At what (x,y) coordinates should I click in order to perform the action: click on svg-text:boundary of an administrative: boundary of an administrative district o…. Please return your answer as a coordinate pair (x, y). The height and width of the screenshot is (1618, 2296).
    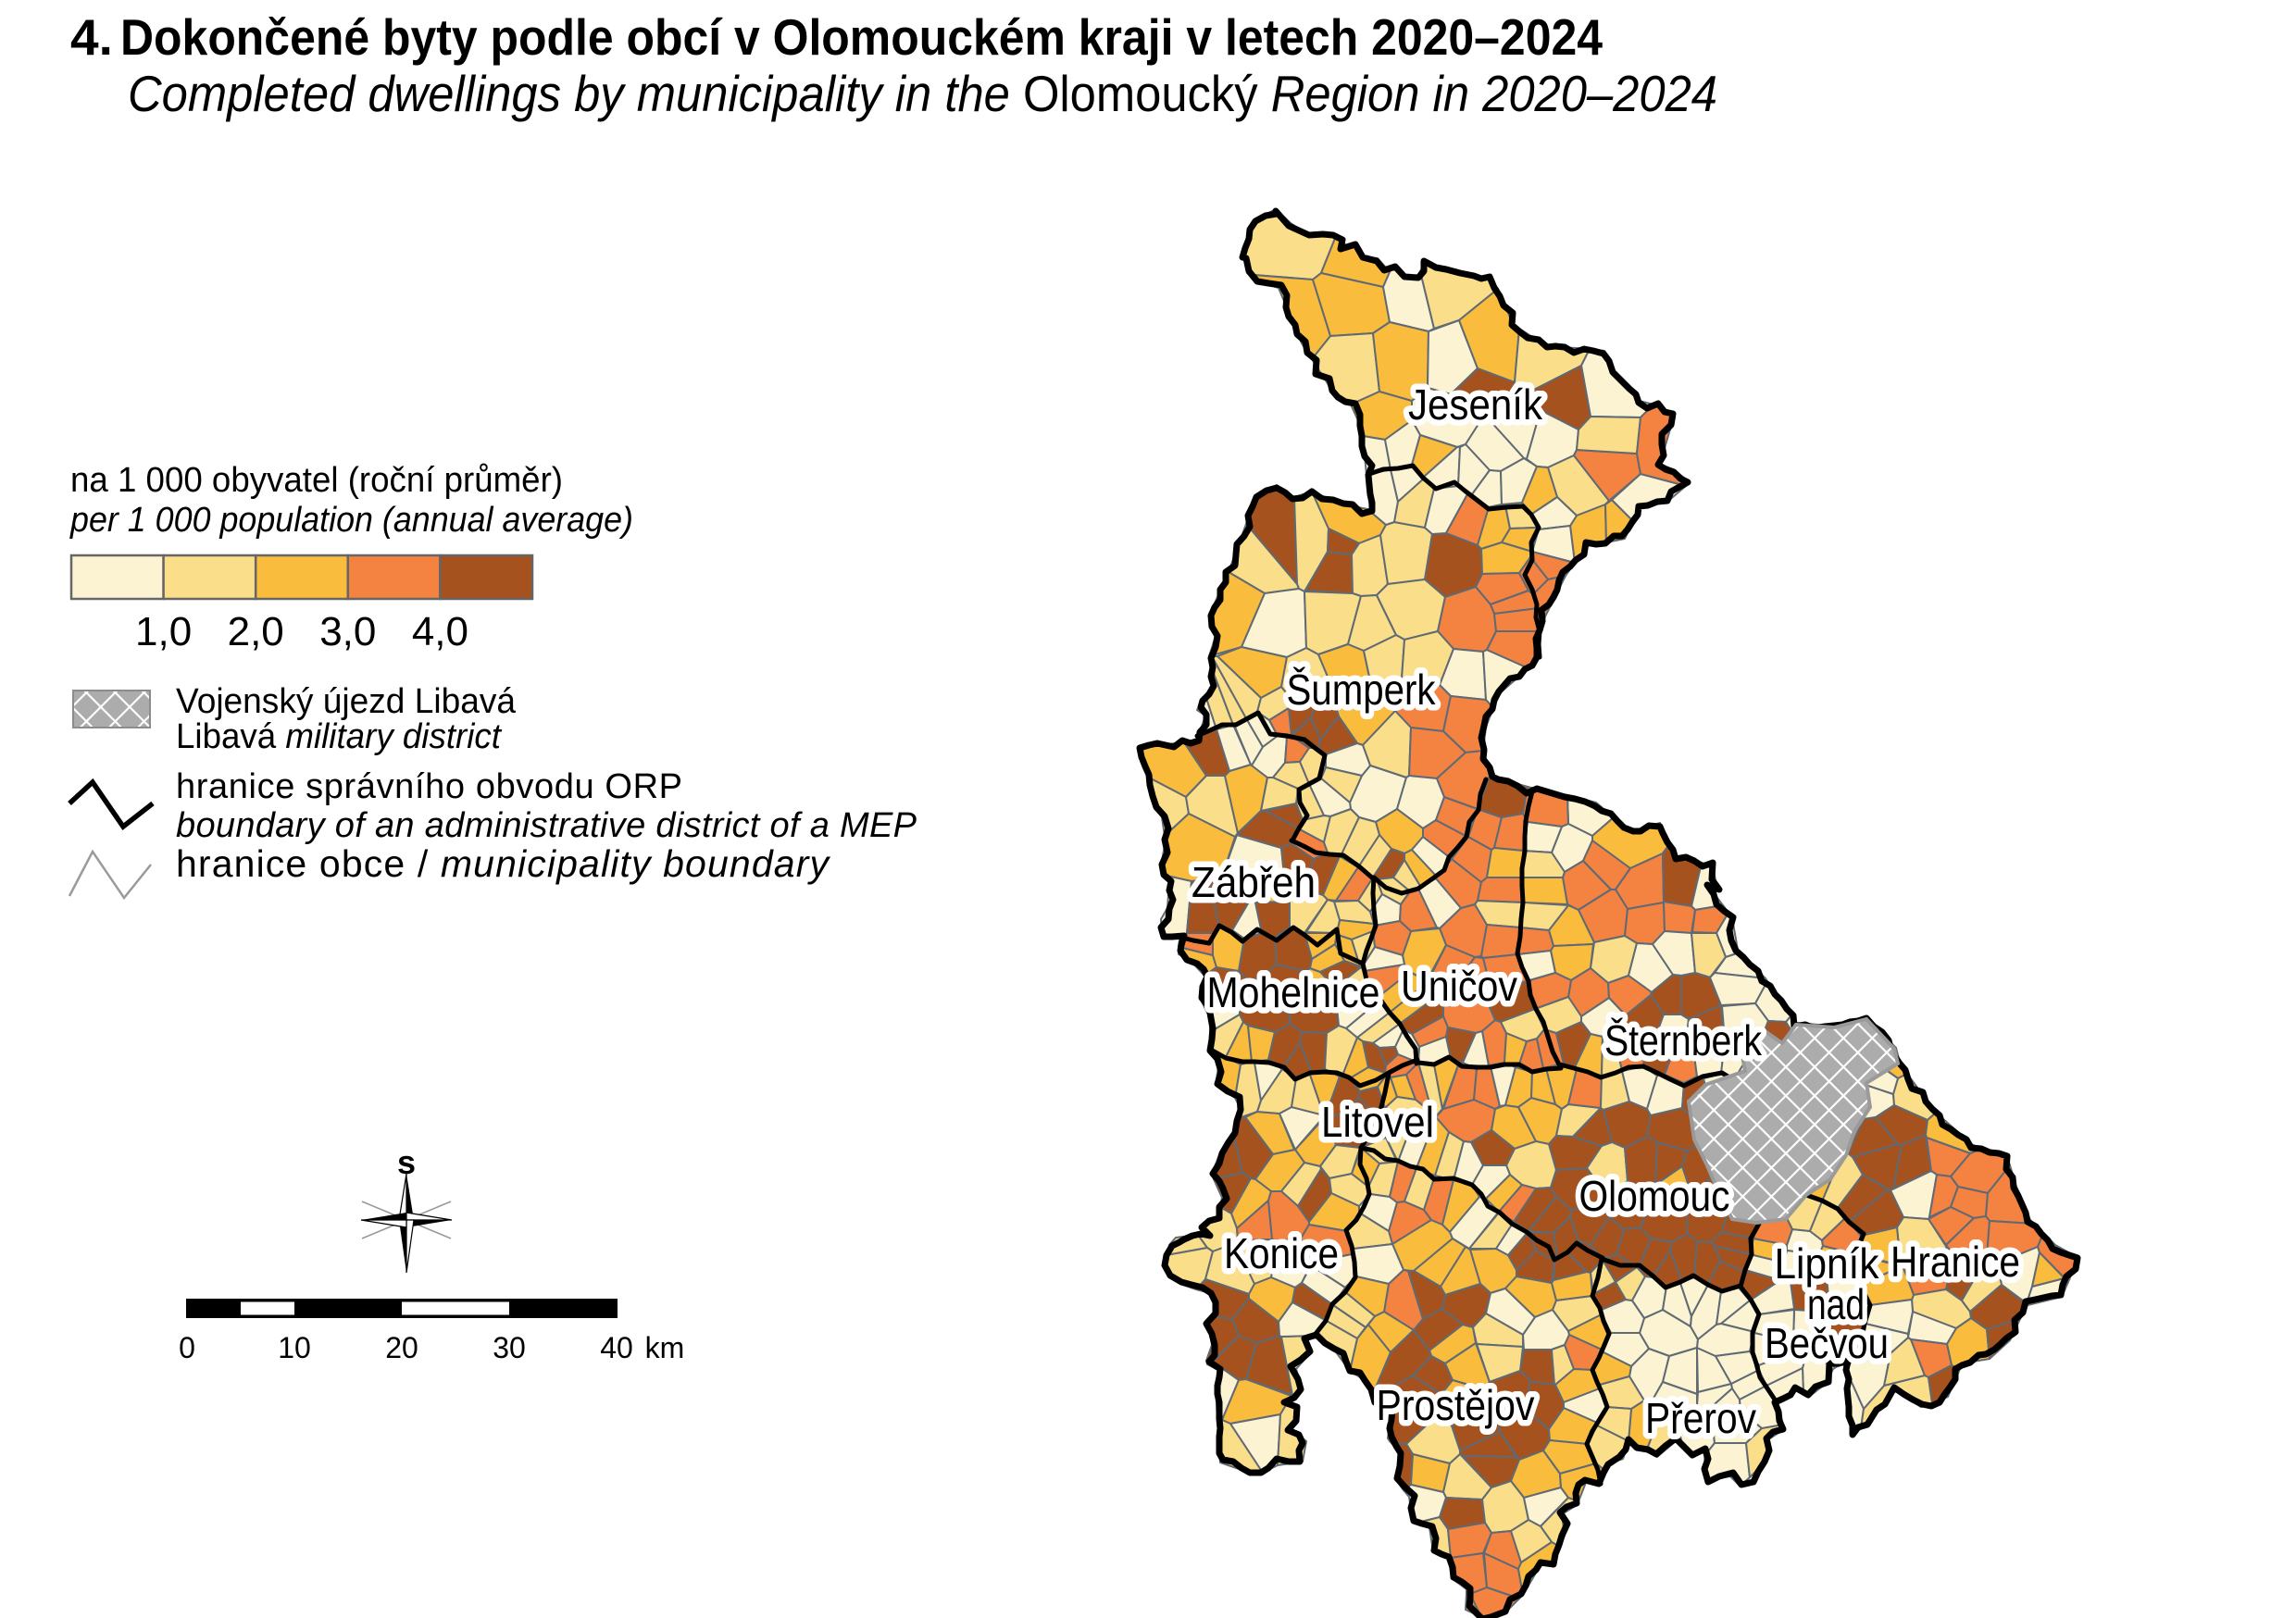
    Looking at the image, I should click on (546, 825).